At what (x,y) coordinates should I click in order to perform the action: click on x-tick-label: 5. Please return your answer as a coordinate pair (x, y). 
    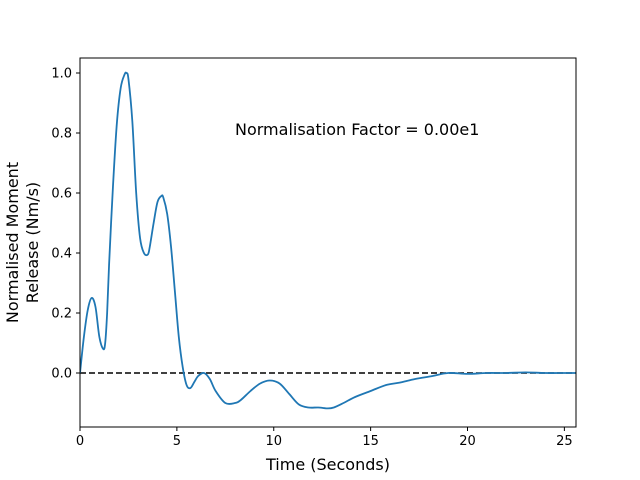
    Looking at the image, I should click on (177, 441).